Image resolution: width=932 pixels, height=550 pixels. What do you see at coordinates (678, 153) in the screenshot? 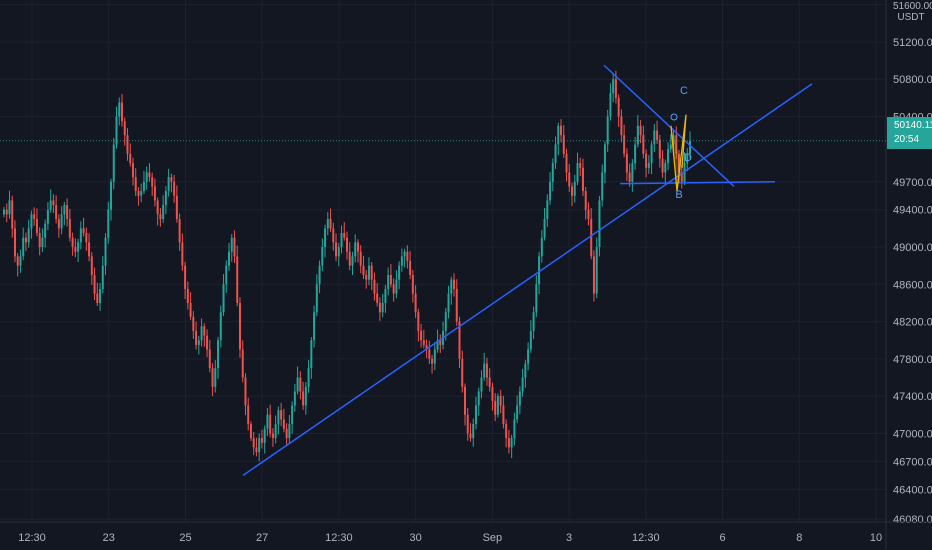
I see `harmonic-pattern` at bounding box center [678, 153].